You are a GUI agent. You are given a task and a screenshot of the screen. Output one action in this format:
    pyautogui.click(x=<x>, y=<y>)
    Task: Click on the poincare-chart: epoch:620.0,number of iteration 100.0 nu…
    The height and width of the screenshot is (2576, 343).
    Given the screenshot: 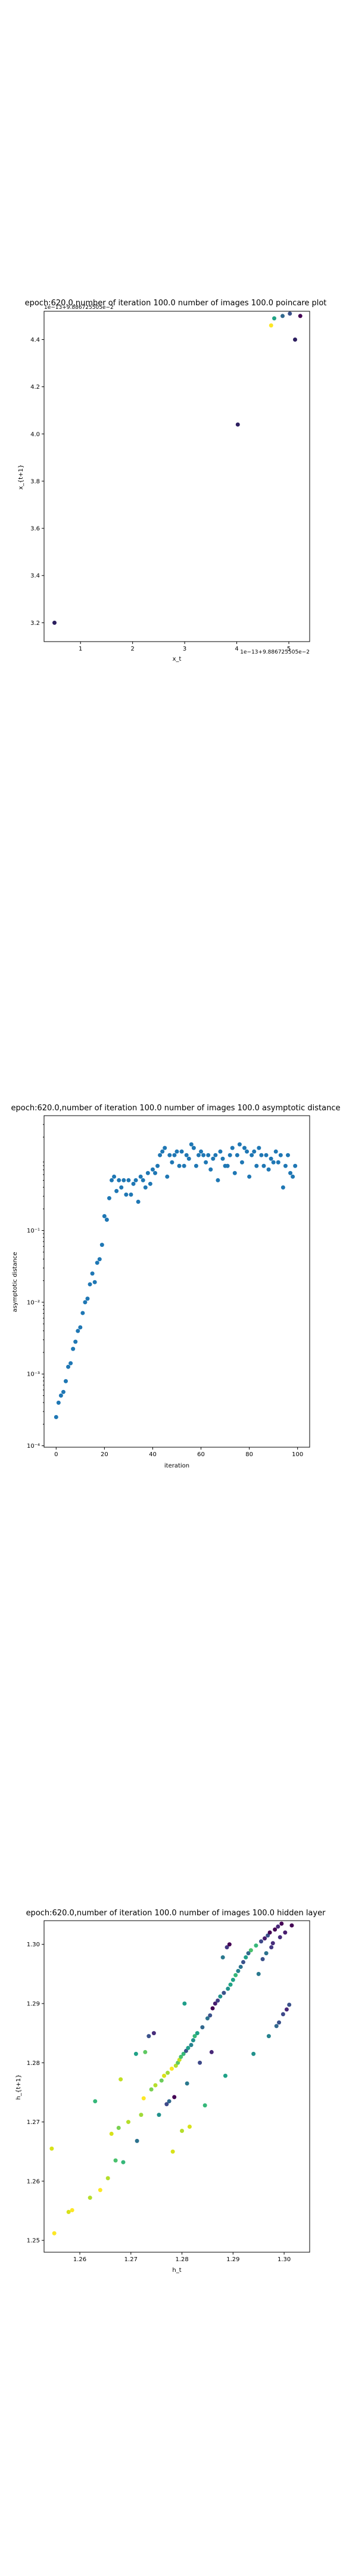 What is the action you would take?
    pyautogui.click(x=172, y=481)
    